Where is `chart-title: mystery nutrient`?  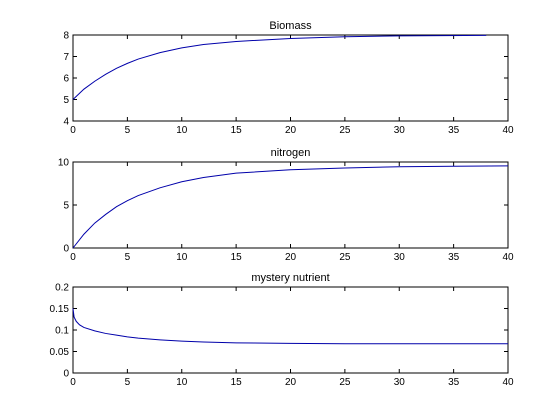 chart-title: mystery nutrient is located at coordinates (290, 278).